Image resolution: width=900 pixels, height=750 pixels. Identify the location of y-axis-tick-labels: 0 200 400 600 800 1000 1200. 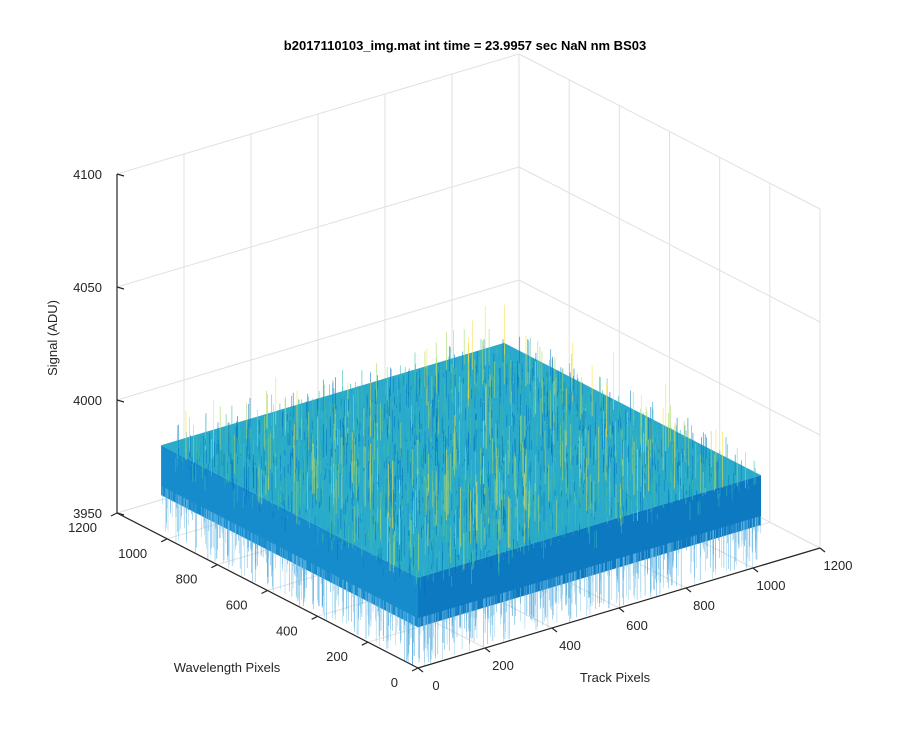
(233, 605).